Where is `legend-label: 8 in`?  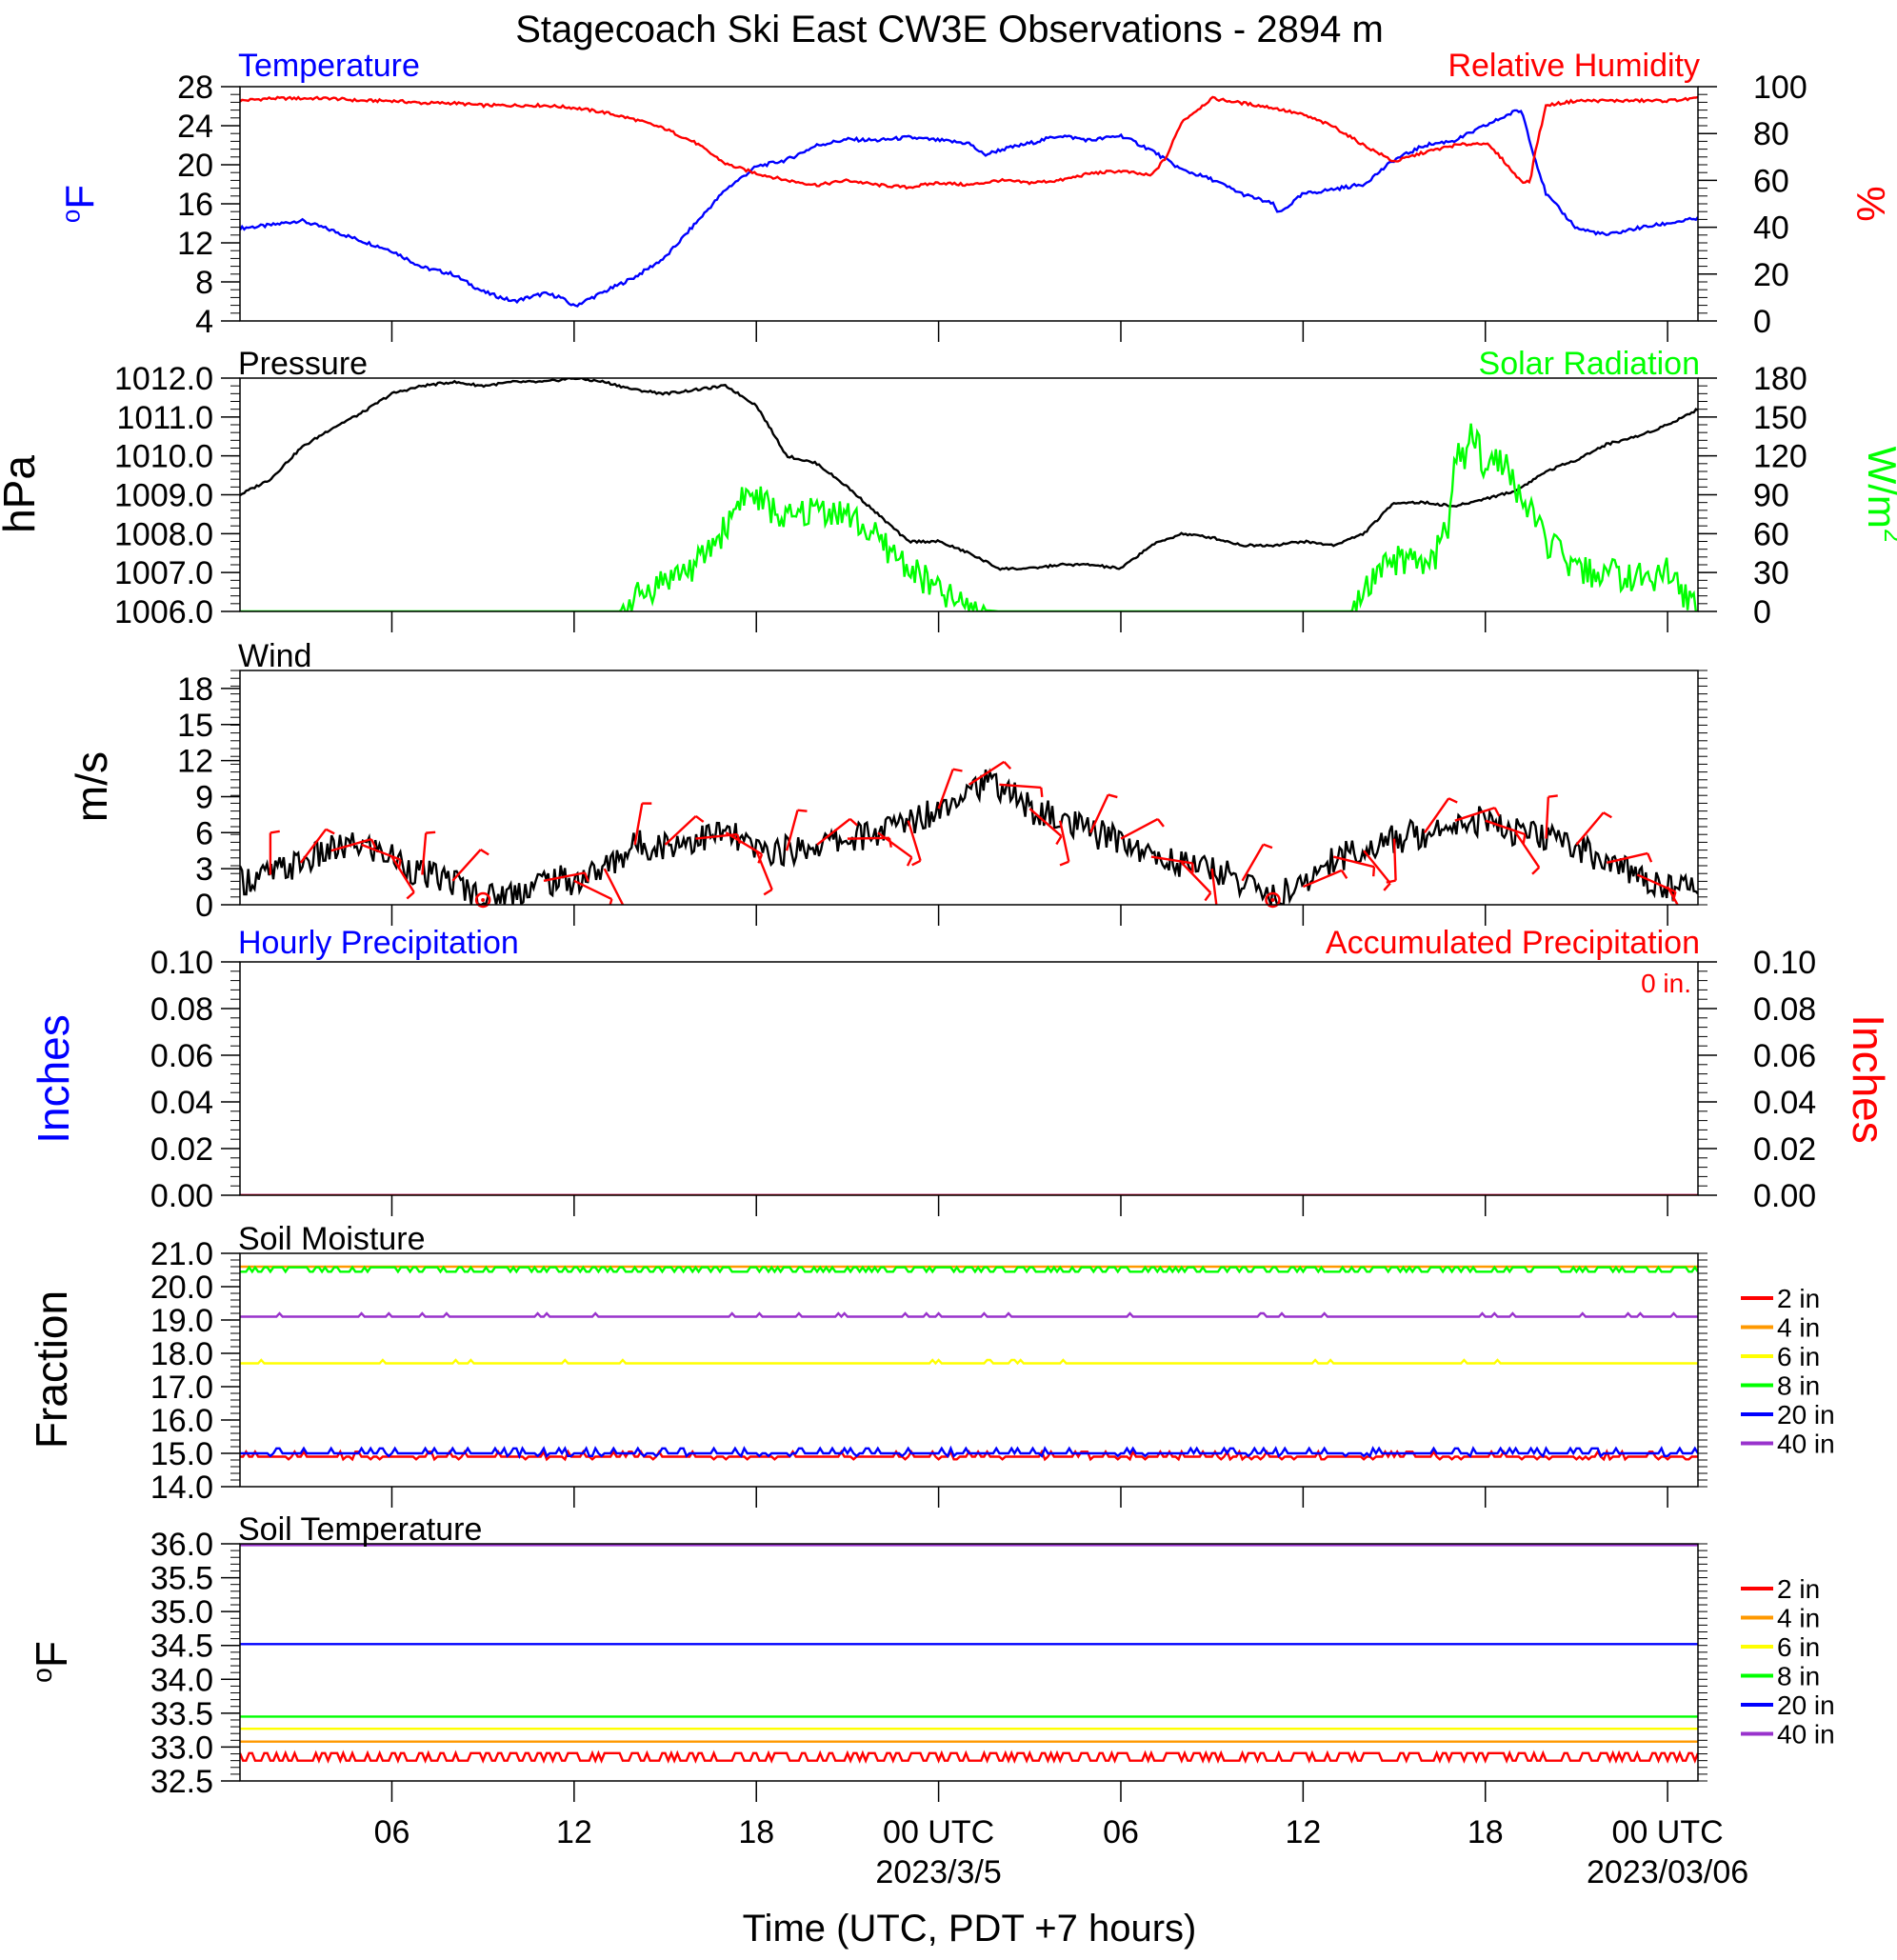
legend-label: 8 in is located at coordinates (1798, 1386).